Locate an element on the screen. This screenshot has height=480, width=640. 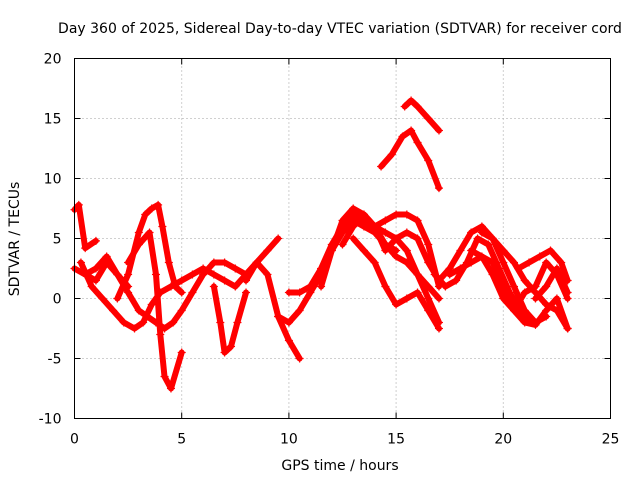
series-sat-s is located at coordinates (508, 292).